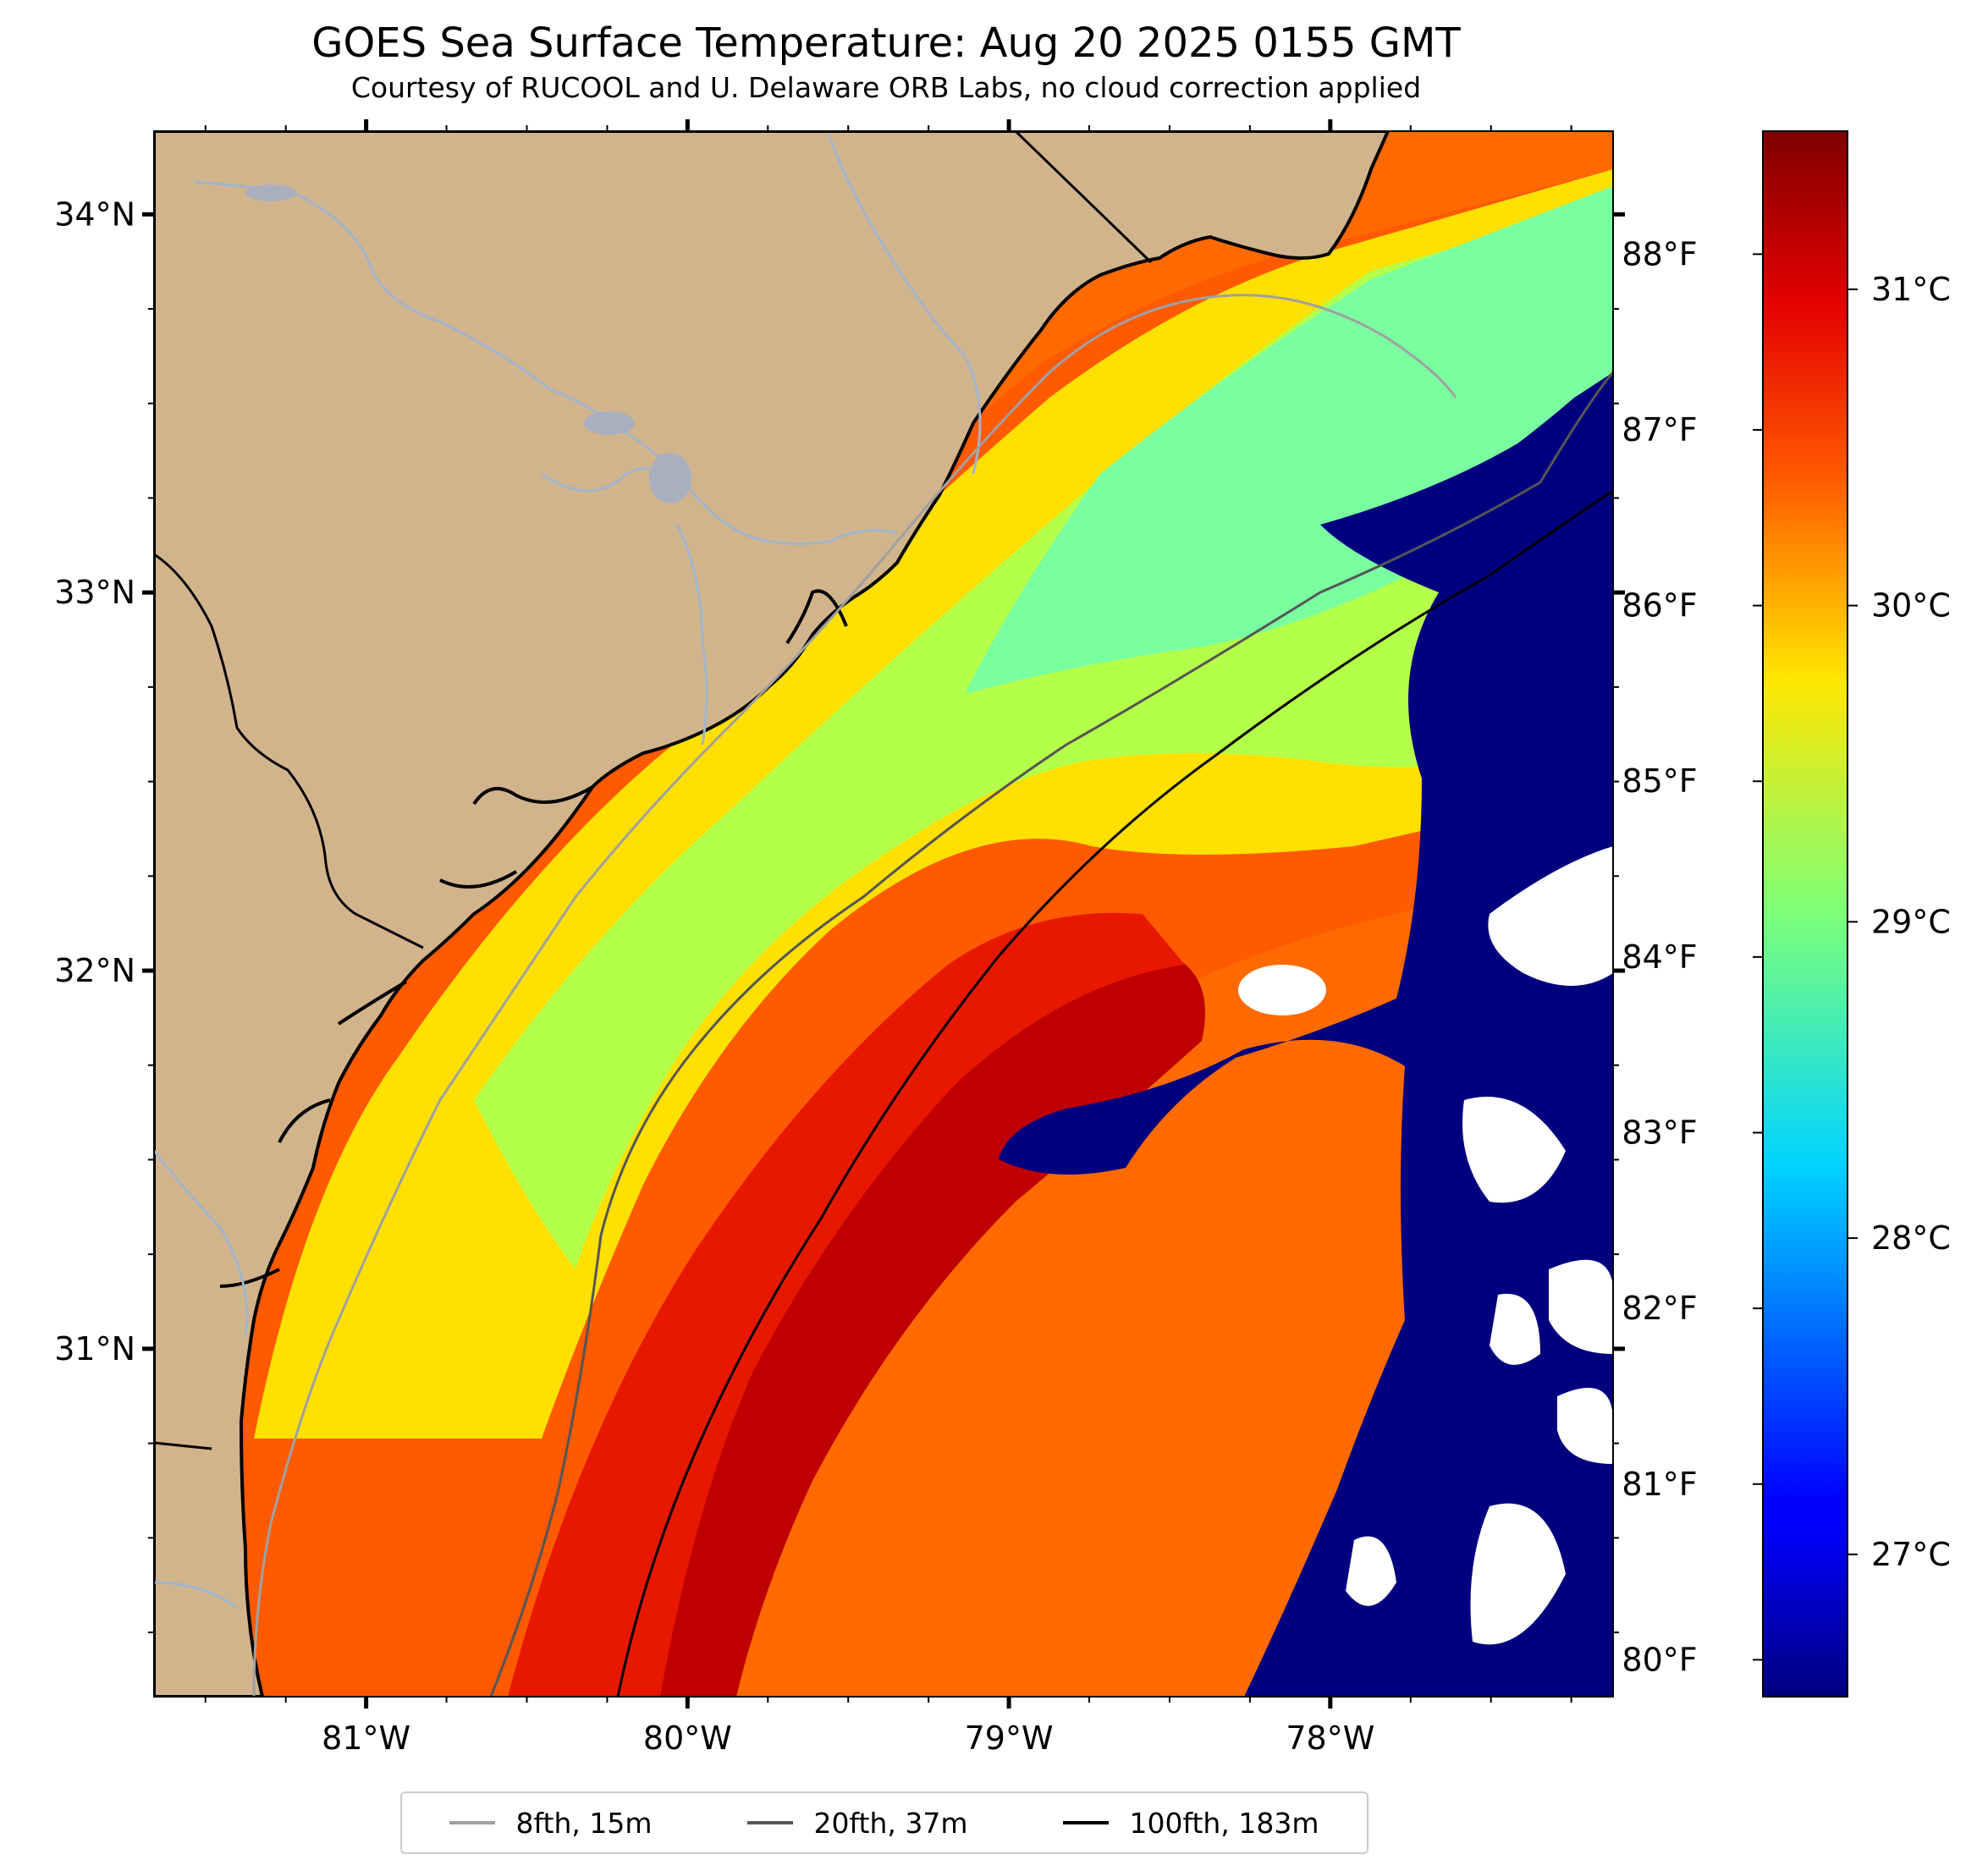 This screenshot has height=1871, width=1988. Describe the element at coordinates (1911, 606) in the screenshot. I see `celsius-tick-label: 30°C` at that location.